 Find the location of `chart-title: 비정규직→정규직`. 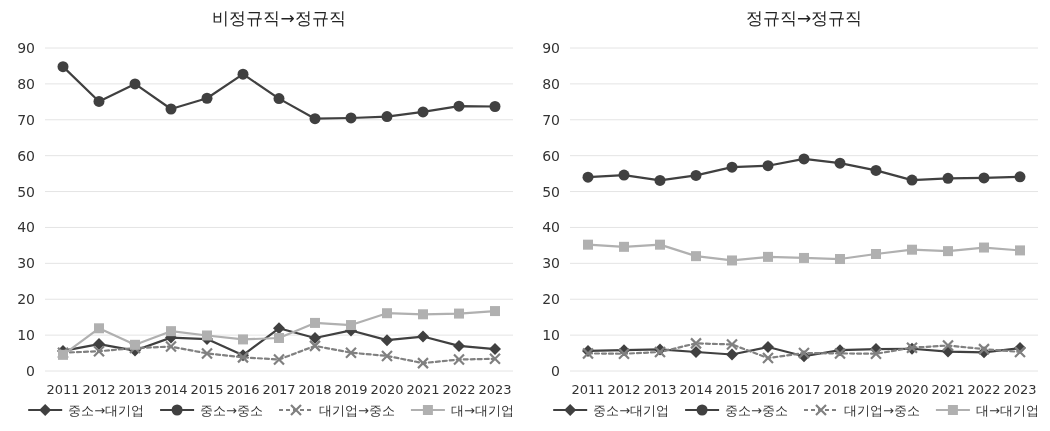

chart-title: 비정규직→정규직 is located at coordinates (279, 18).